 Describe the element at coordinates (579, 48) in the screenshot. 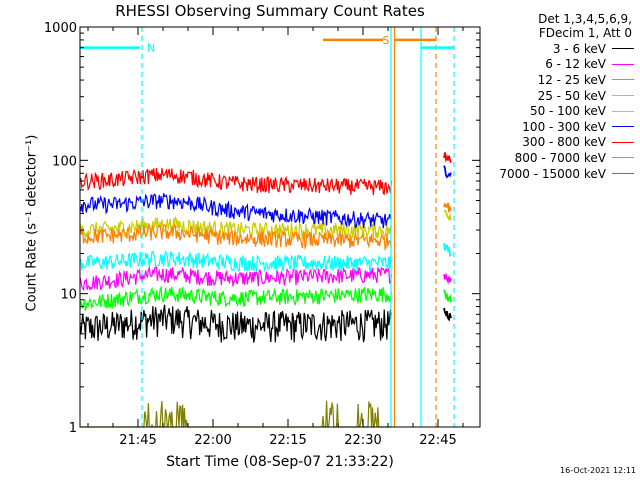

I see `legend-label-0: 3 - 6 keV` at that location.